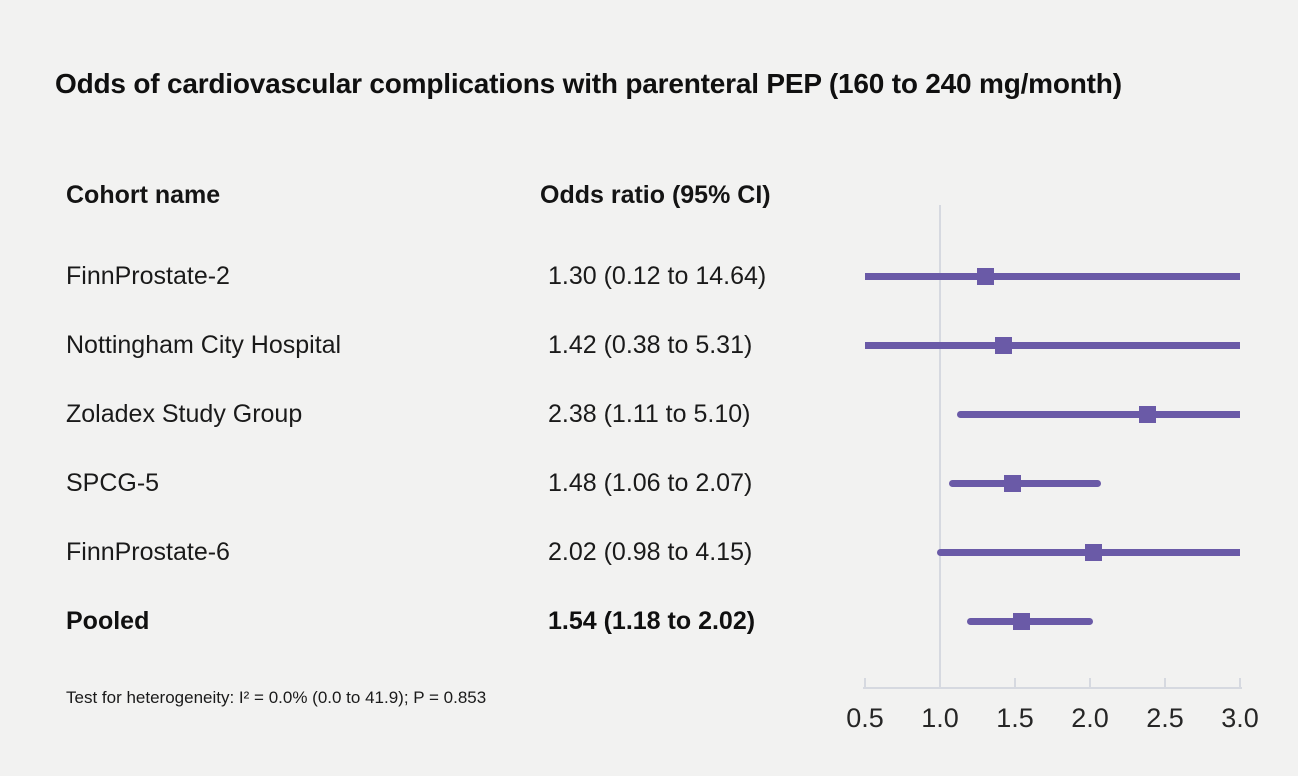 This screenshot has width=1298, height=776. What do you see at coordinates (650, 483) in the screenshot?
I see `odds-ratio-value: 1.48 (1.06 to 2.07)` at bounding box center [650, 483].